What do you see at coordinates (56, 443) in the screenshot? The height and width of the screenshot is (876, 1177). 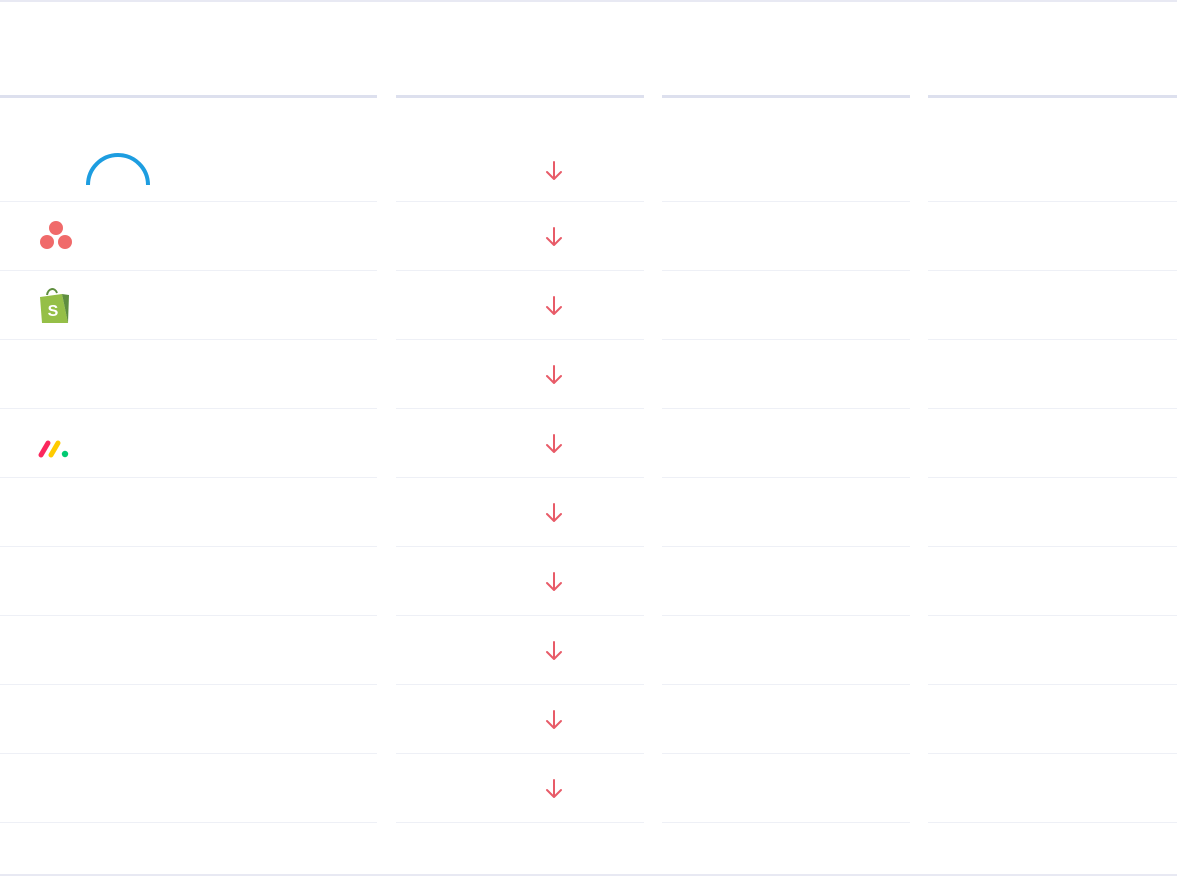 I see `monday-icon` at bounding box center [56, 443].